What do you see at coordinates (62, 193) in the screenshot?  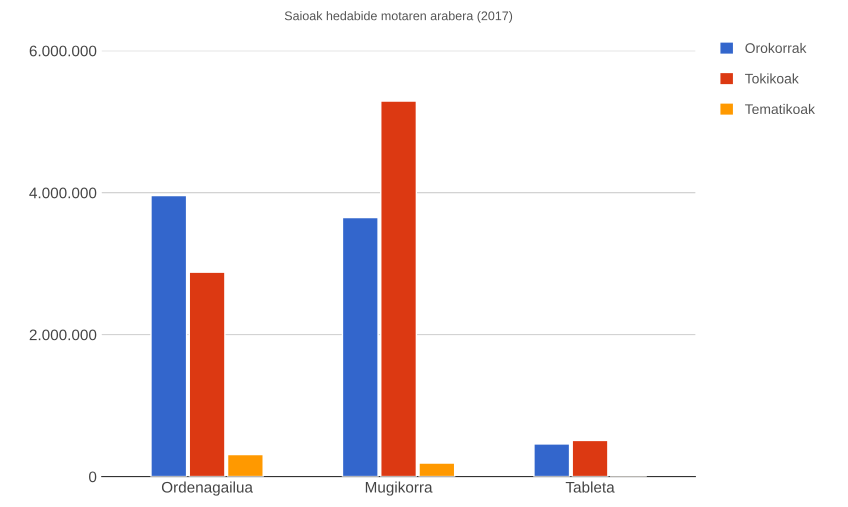 I see `y-tick-label: 4.000.000` at bounding box center [62, 193].